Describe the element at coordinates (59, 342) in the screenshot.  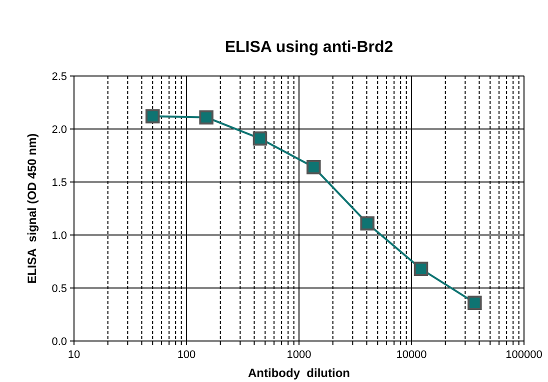
I see `y-tick-label: 0.0` at that location.